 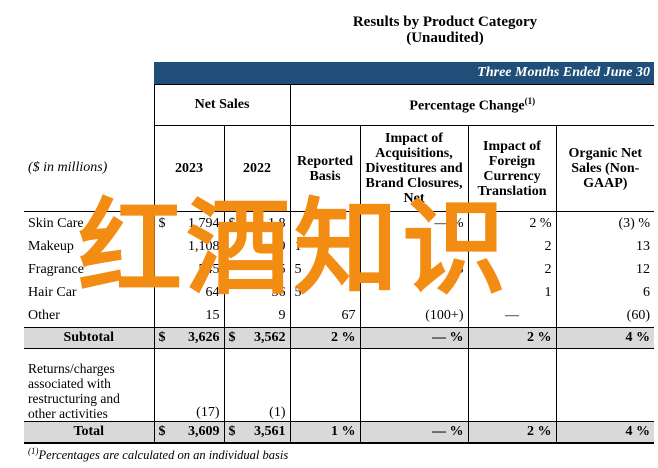 What do you see at coordinates (188, 292) in the screenshot?
I see `value-2023: 64` at bounding box center [188, 292].